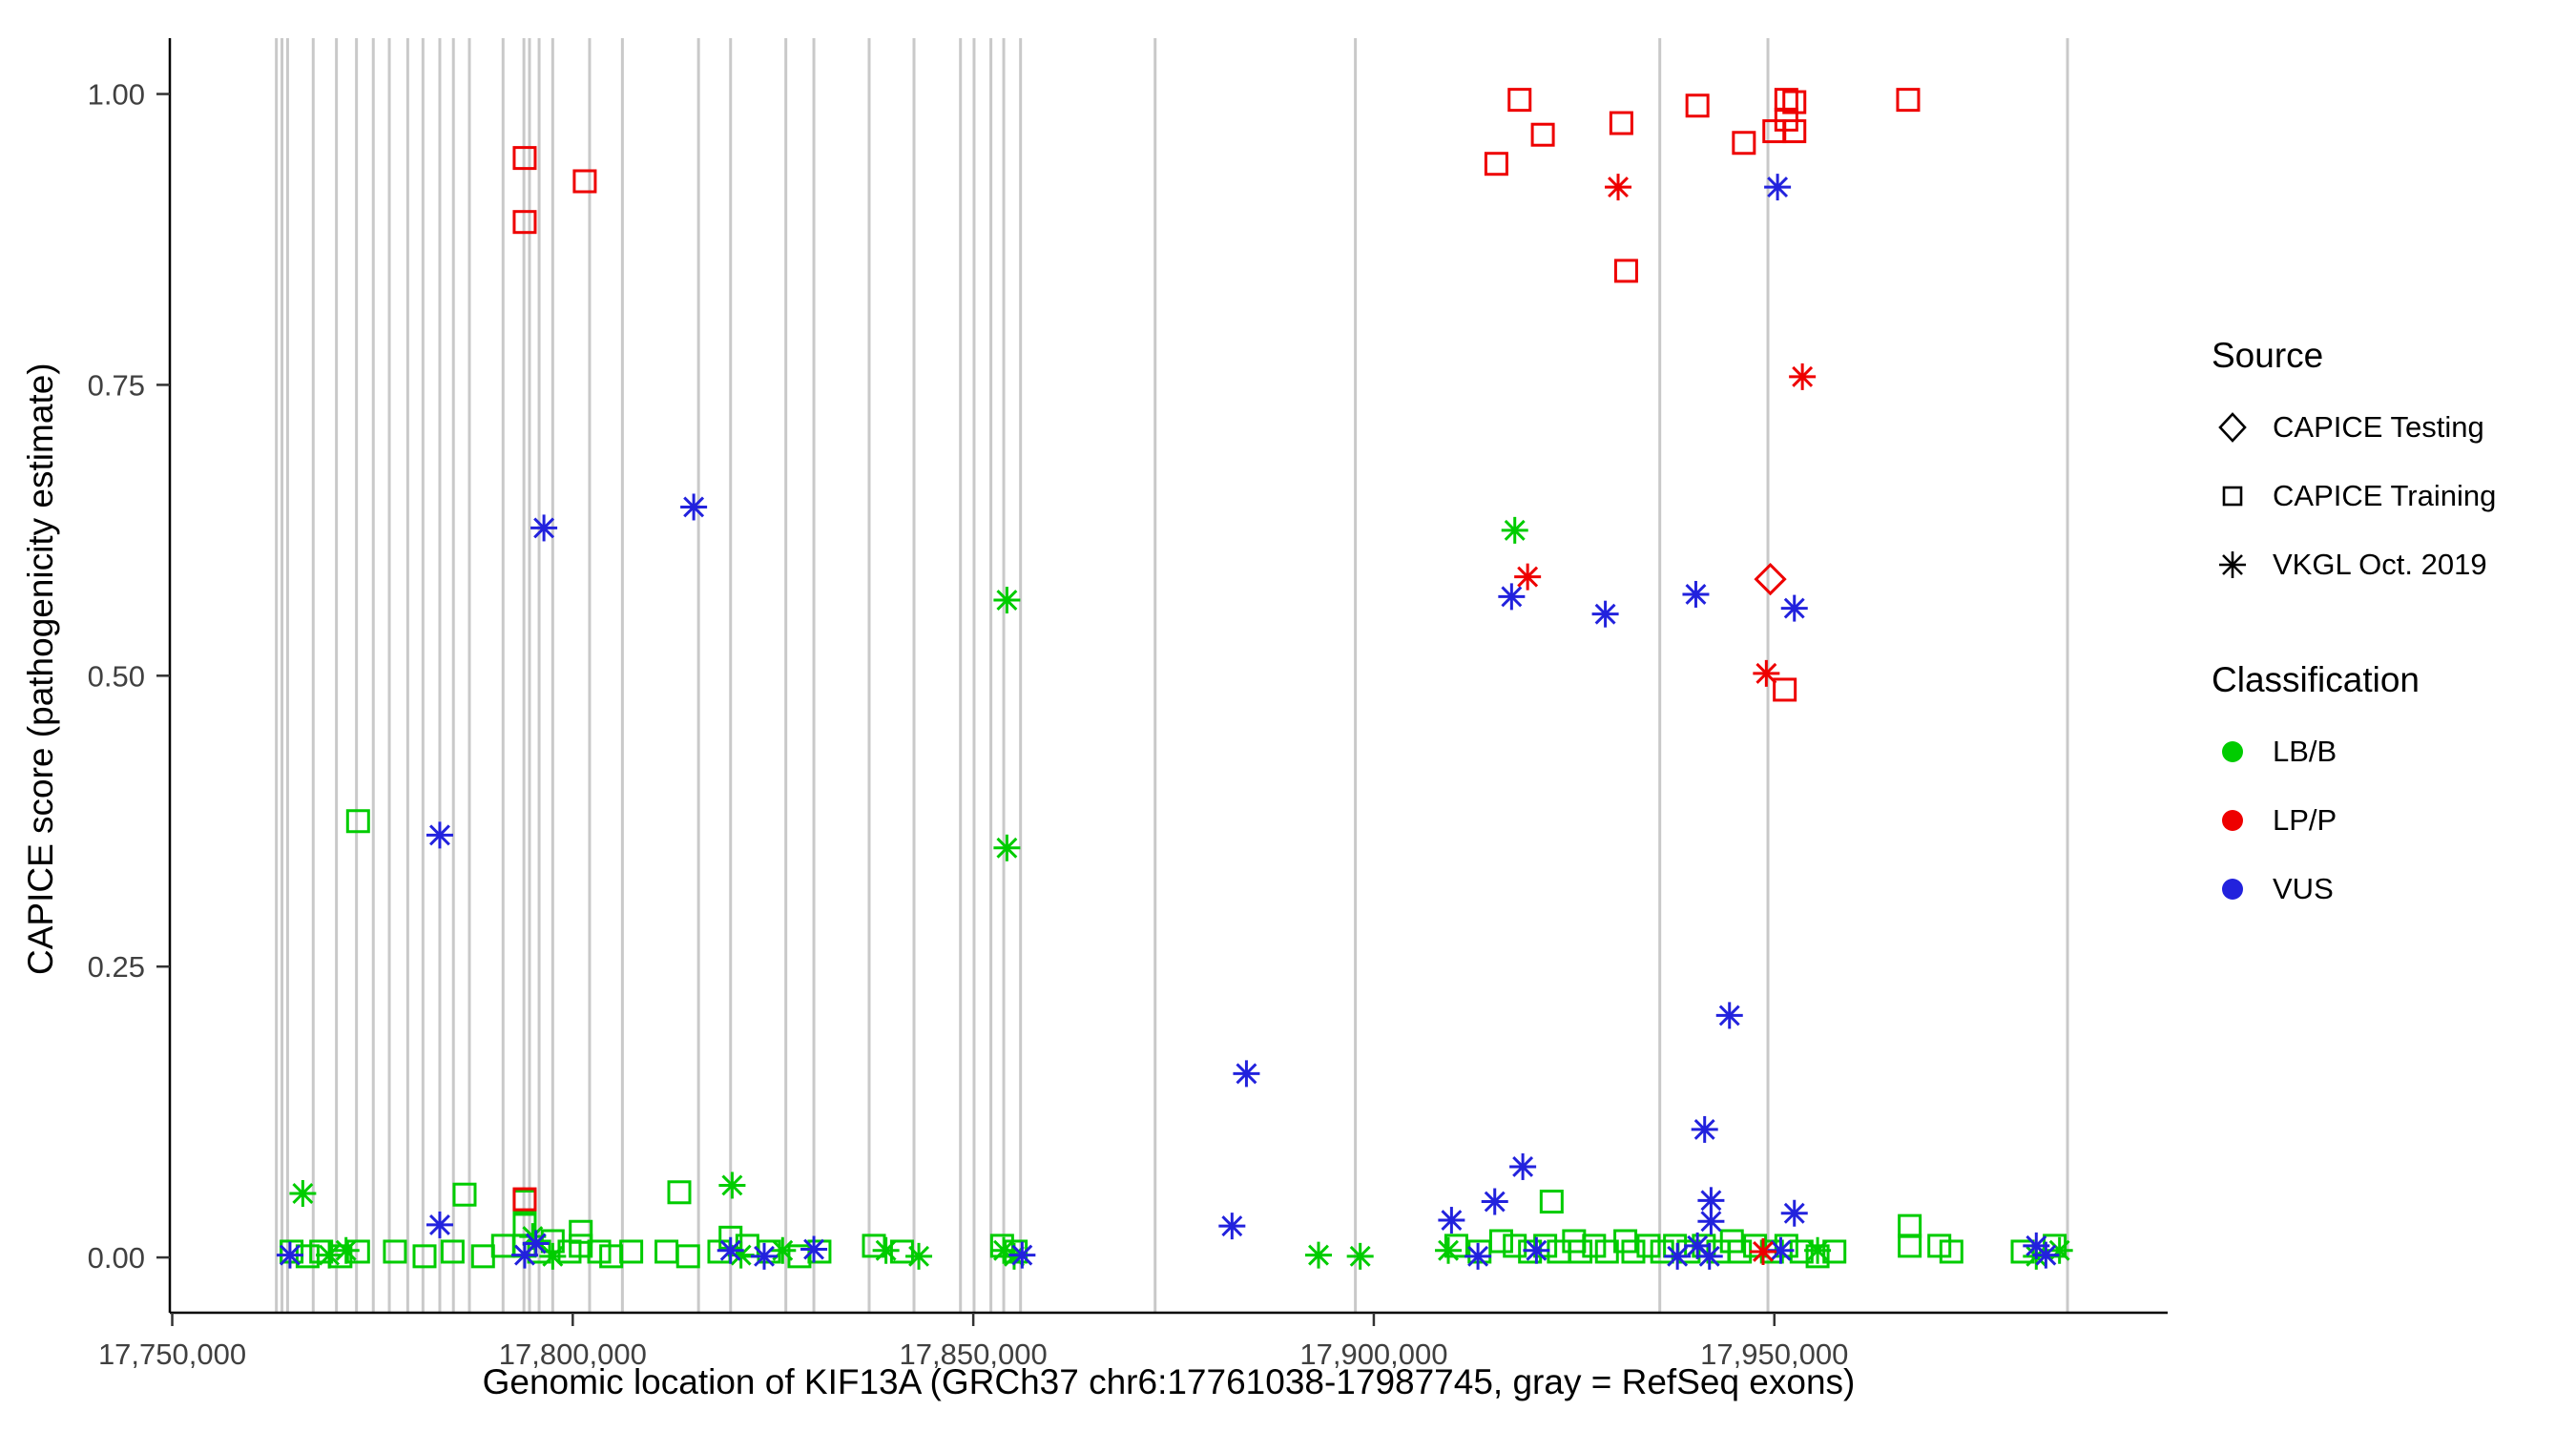 The width and height of the screenshot is (2576, 1431). What do you see at coordinates (2378, 427) in the screenshot?
I see `legend-item-label: CAPICE Testing` at bounding box center [2378, 427].